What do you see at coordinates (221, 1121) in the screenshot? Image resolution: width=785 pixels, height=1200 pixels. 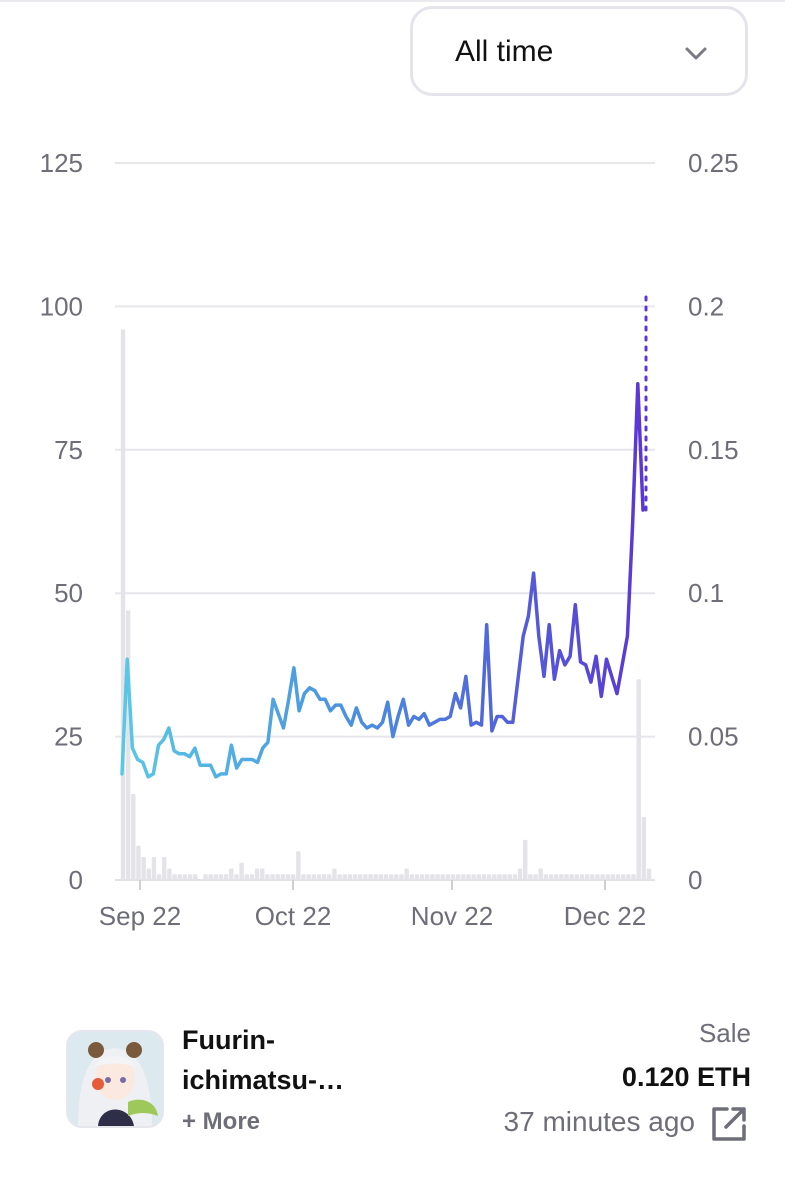 I see `more-link: + More` at bounding box center [221, 1121].